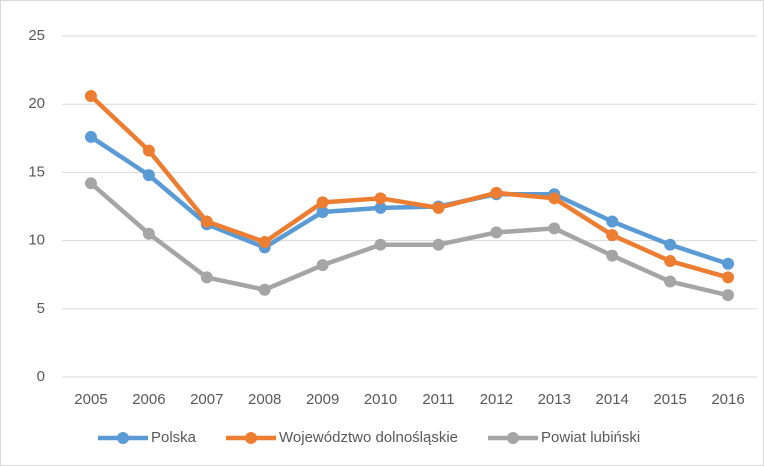 Image resolution: width=764 pixels, height=466 pixels. Describe the element at coordinates (41, 376) in the screenshot. I see `y-tick-label: 0` at that location.